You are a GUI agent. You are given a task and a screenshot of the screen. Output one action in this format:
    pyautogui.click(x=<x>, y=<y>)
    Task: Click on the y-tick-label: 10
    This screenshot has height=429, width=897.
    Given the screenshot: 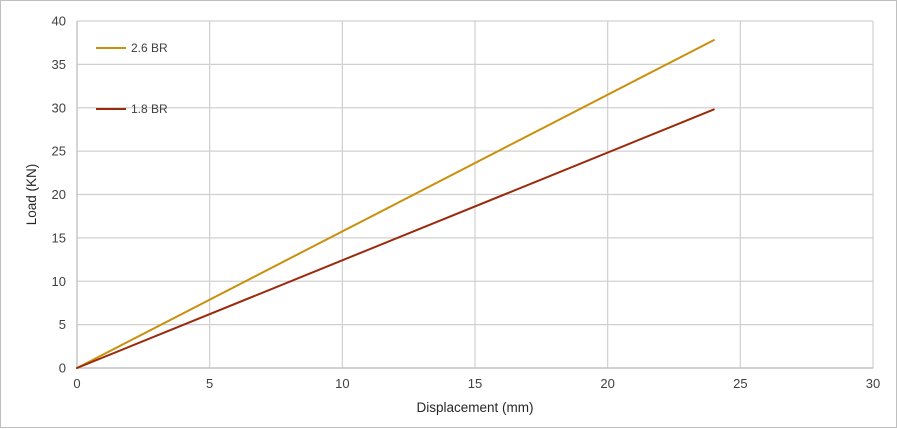 What is the action you would take?
    pyautogui.click(x=59, y=281)
    